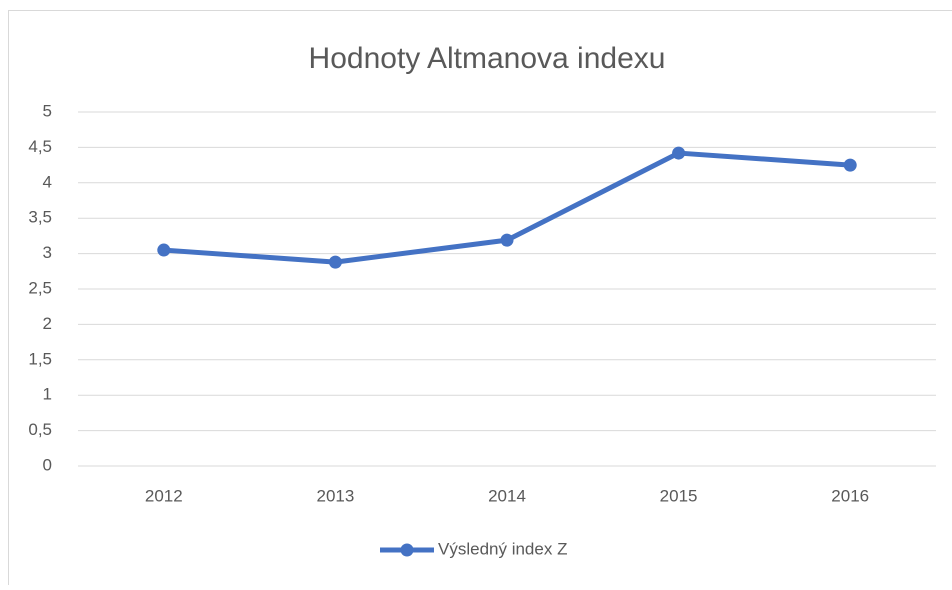 The image size is (952, 590). What do you see at coordinates (335, 495) in the screenshot?
I see `x-tick-label: 2013` at bounding box center [335, 495].